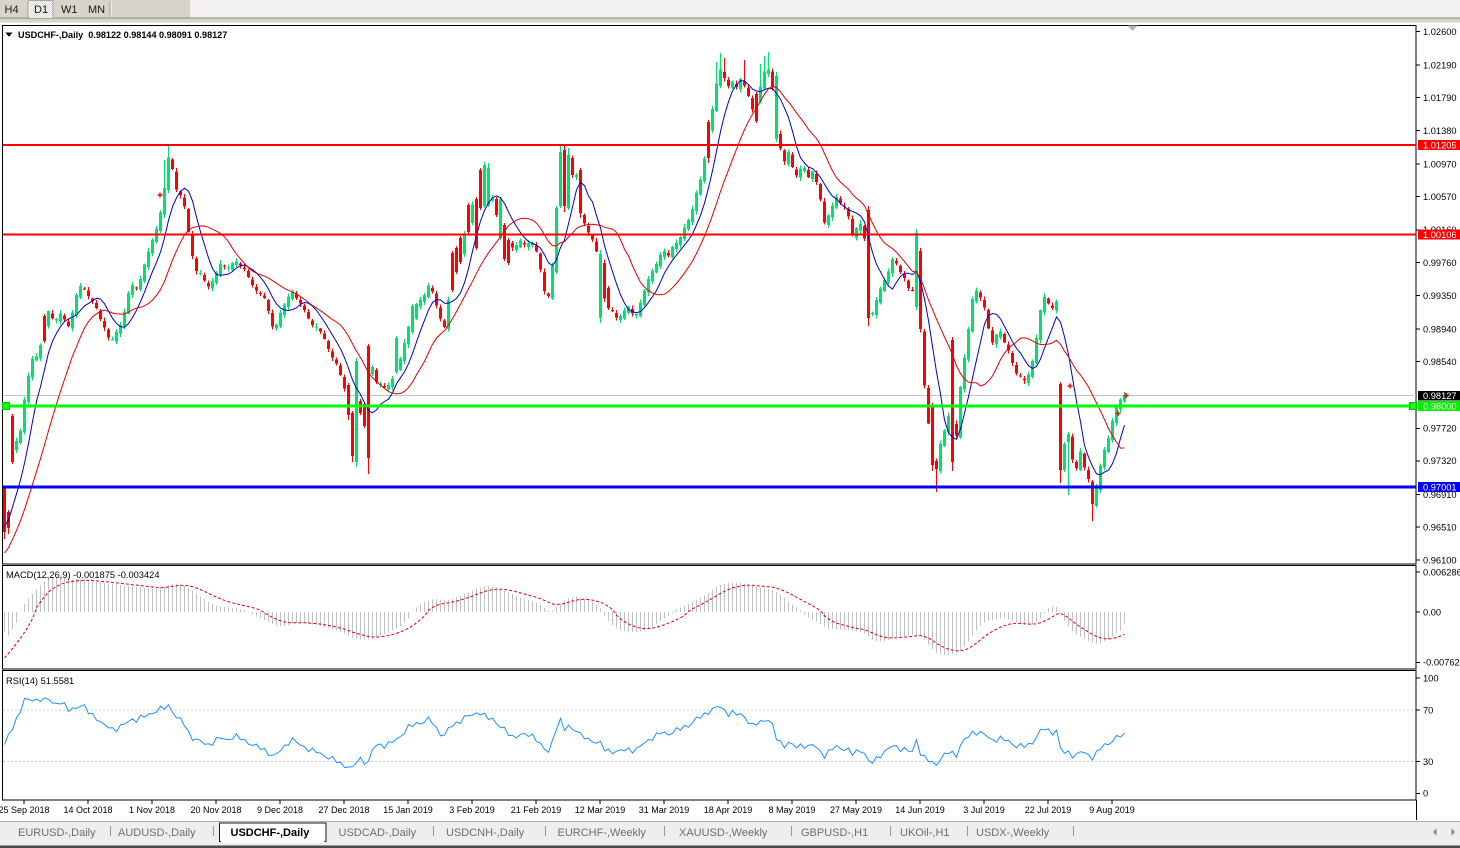 Image resolution: width=1460 pixels, height=848 pixels. I want to click on svg-text: 3 Jul 2019, so click(984, 810).